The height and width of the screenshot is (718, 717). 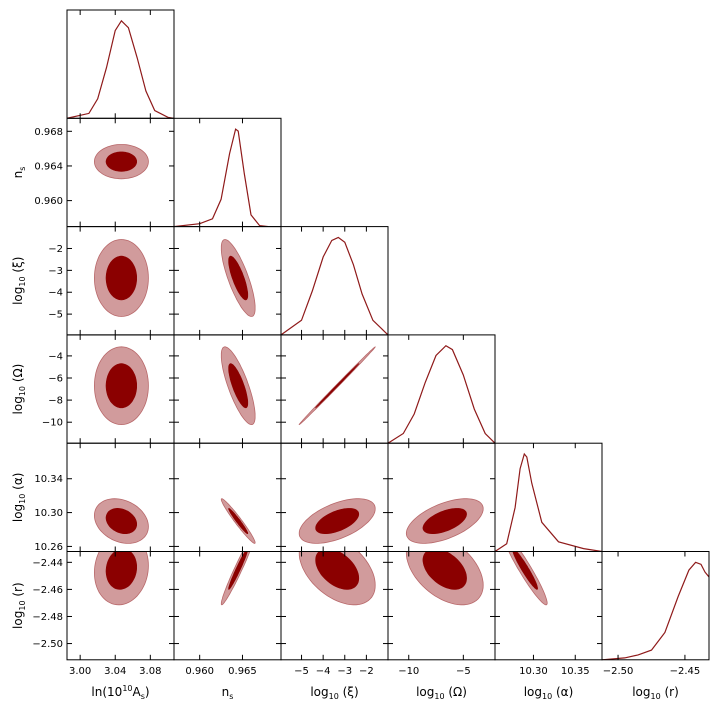 I want to click on y-tick-label-n-s: 0.960, so click(x=48, y=201).